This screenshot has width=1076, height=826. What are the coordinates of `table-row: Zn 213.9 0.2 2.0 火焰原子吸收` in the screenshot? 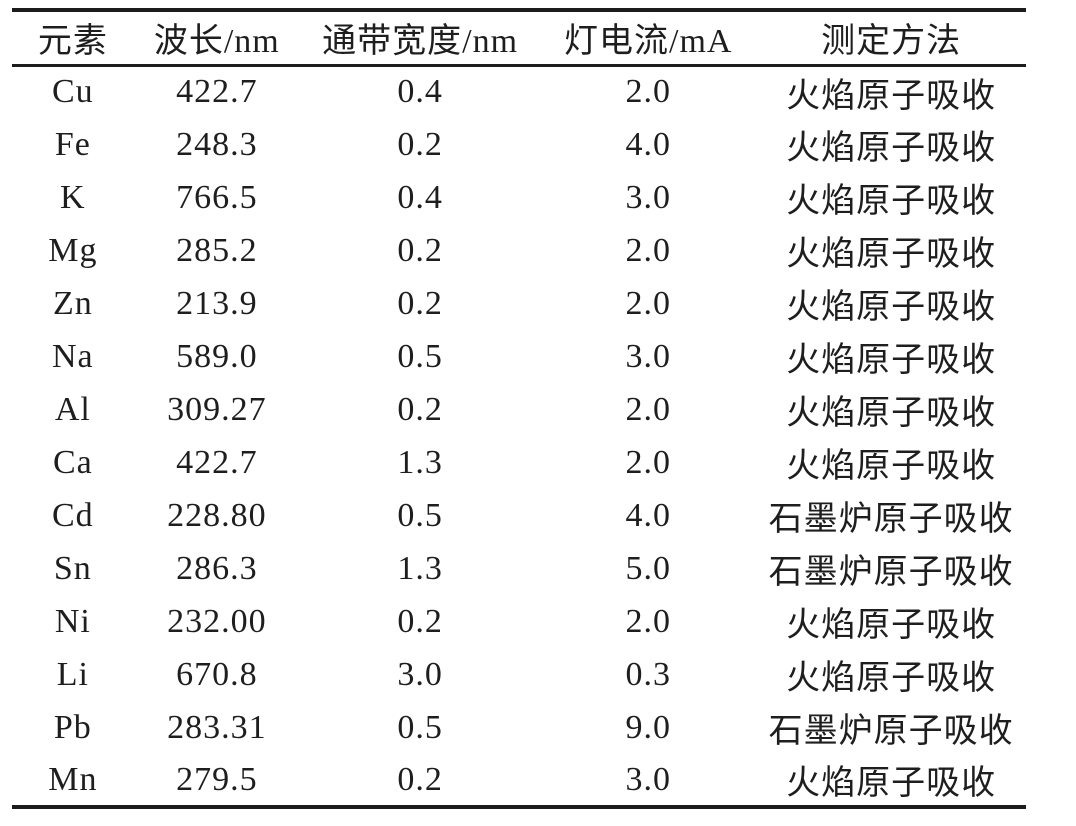 It's located at (519, 303).